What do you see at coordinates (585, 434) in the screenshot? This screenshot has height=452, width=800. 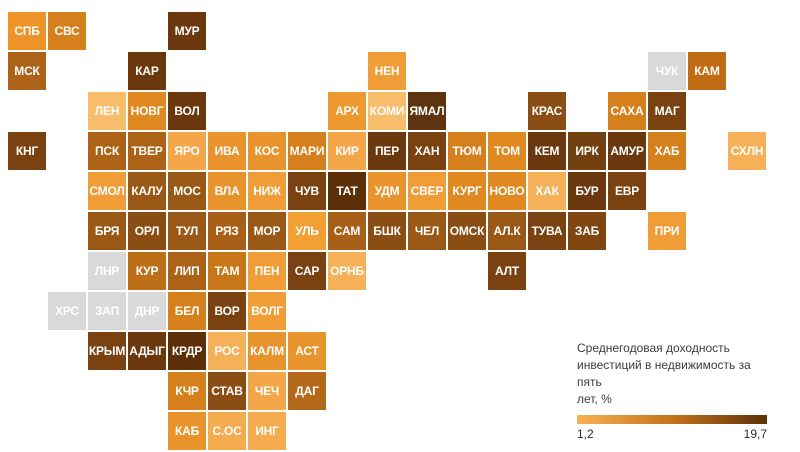 I see `legend-min-label: 1,2` at bounding box center [585, 434].